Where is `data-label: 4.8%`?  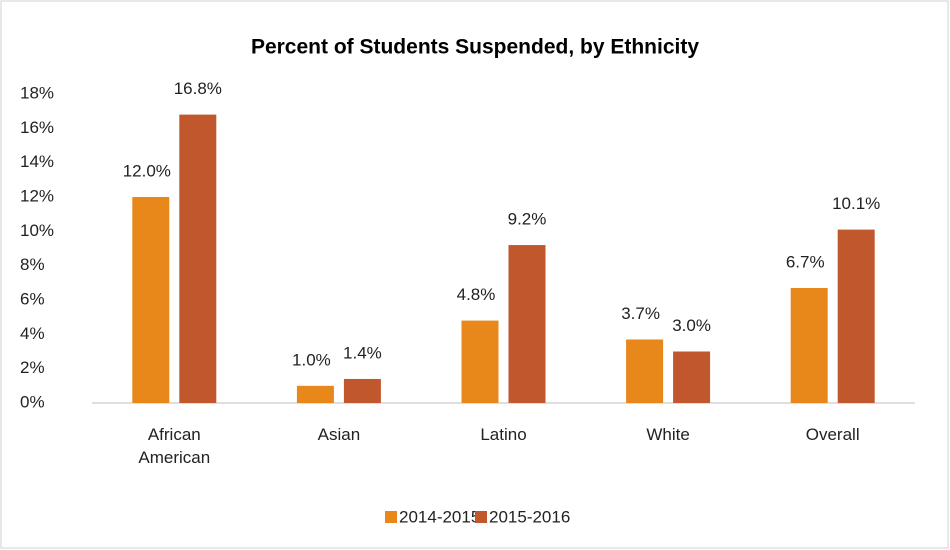 data-label: 4.8% is located at coordinates (476, 294).